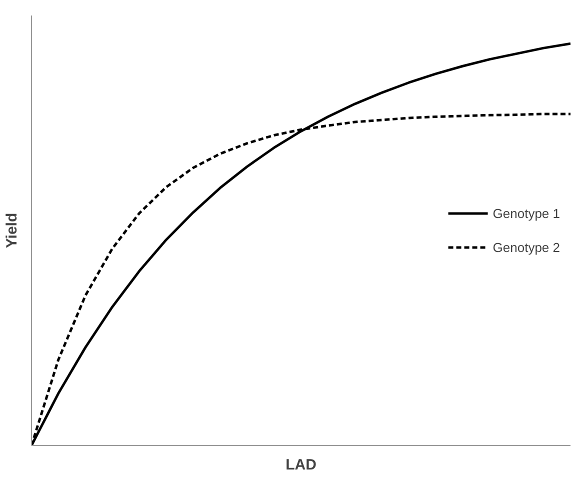 This screenshot has width=581, height=482. What do you see at coordinates (526, 213) in the screenshot?
I see `legend-label: Genotype 1` at bounding box center [526, 213].